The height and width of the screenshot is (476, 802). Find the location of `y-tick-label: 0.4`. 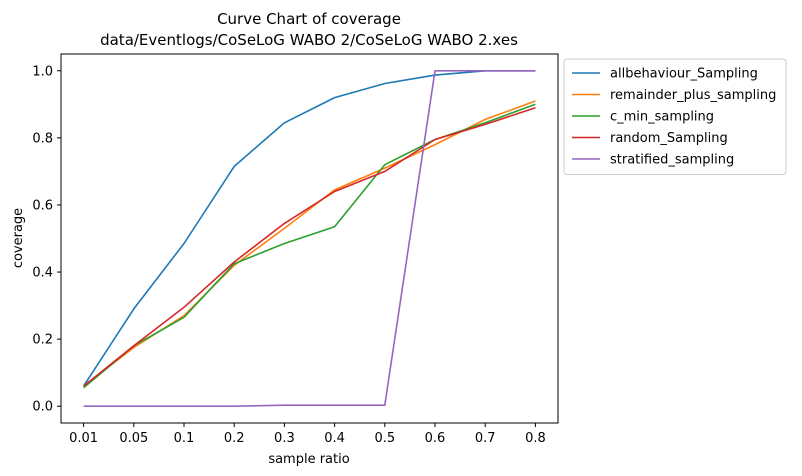

y-tick-label: 0.4 is located at coordinates (42, 273).